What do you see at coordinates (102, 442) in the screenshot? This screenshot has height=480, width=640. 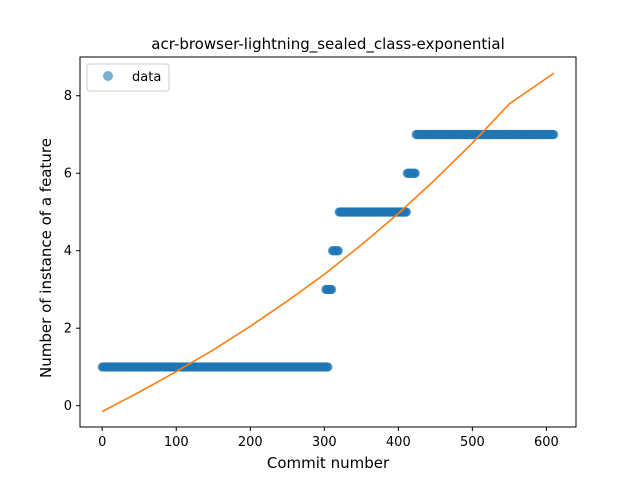 I see `x-tick-label: 0` at bounding box center [102, 442].